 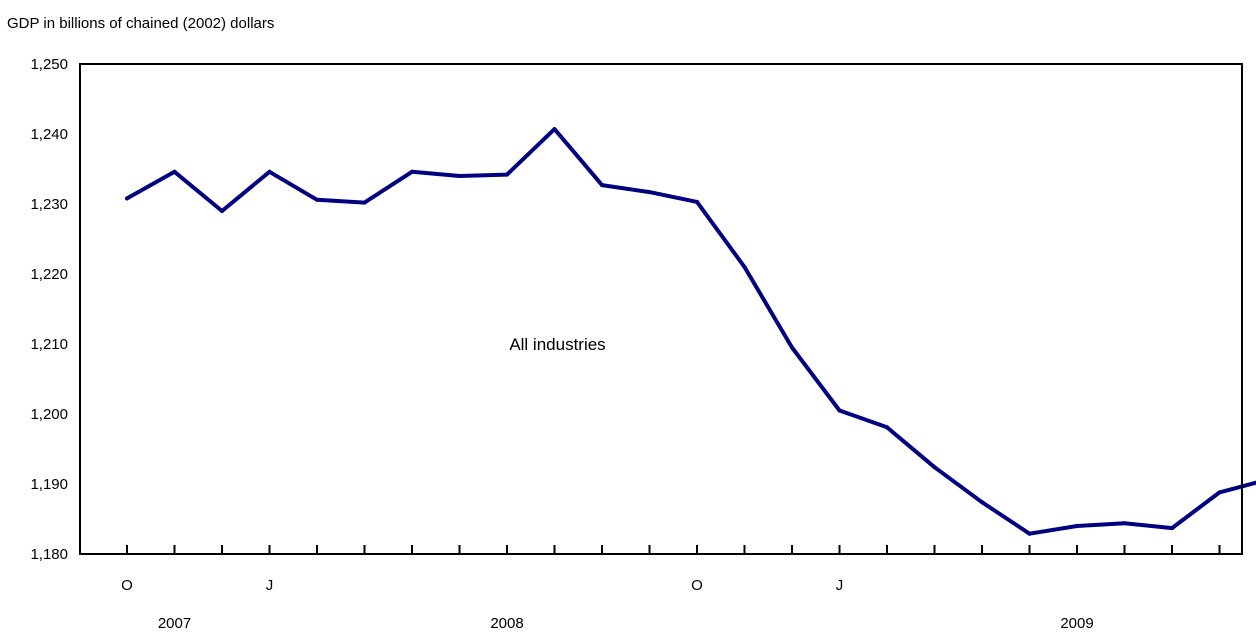 I want to click on x-axis: OJOJO200720082009, so click(x=688, y=588).